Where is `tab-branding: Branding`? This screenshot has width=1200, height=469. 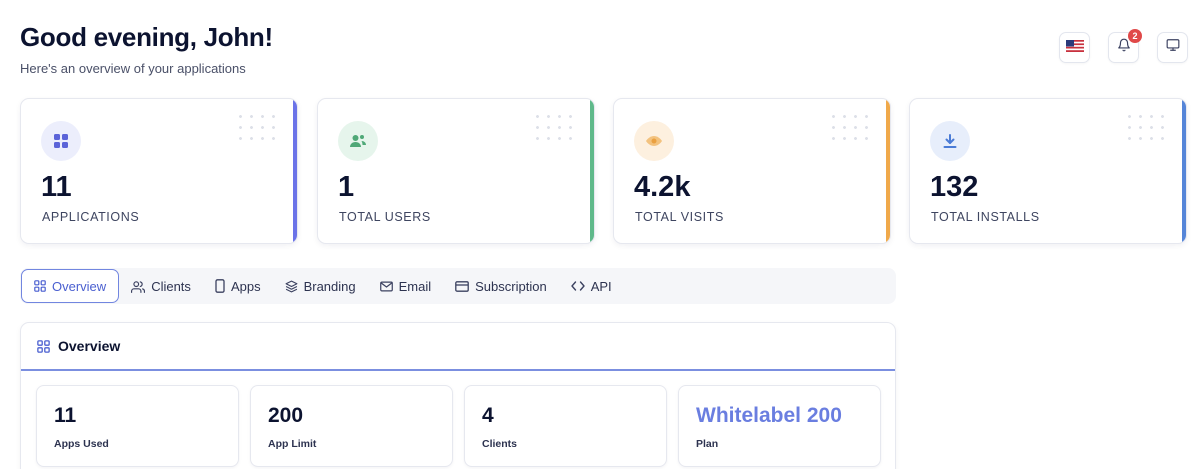 tab-branding: Branding is located at coordinates (320, 286).